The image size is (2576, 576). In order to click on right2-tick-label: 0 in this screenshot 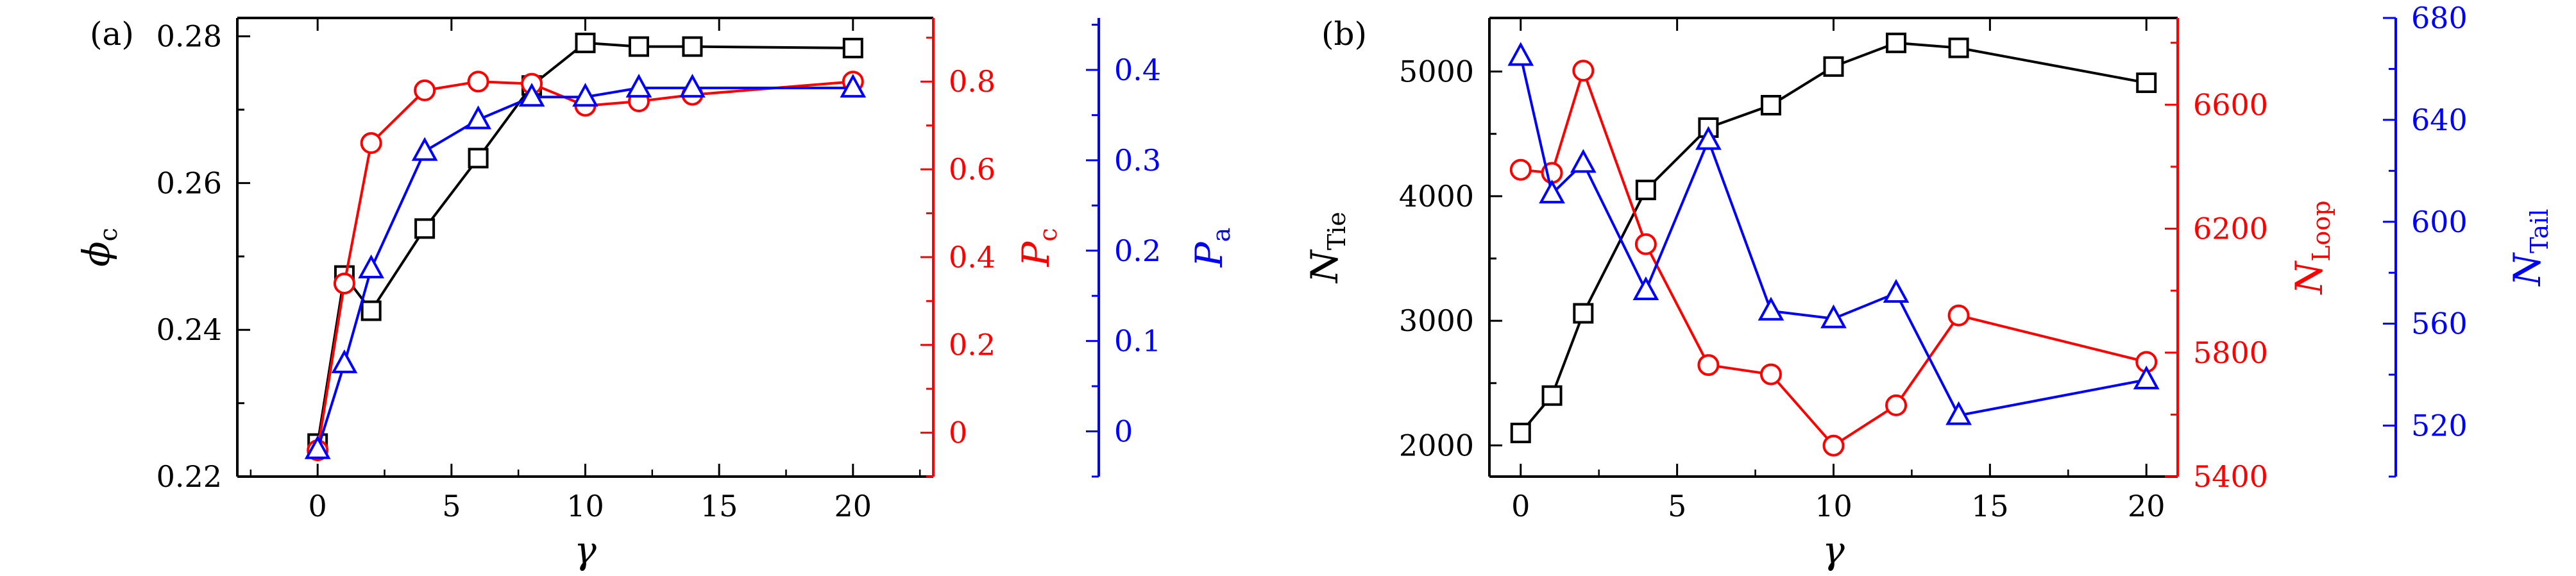, I will do `click(1123, 431)`.